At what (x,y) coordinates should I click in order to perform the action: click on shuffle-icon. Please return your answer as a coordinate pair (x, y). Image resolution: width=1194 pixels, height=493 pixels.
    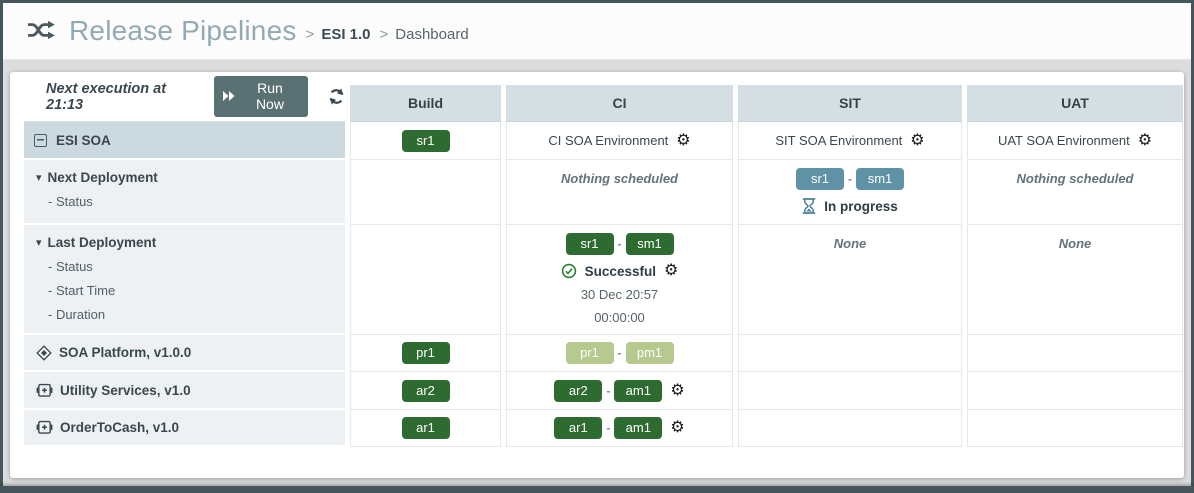
    Looking at the image, I should click on (41, 32).